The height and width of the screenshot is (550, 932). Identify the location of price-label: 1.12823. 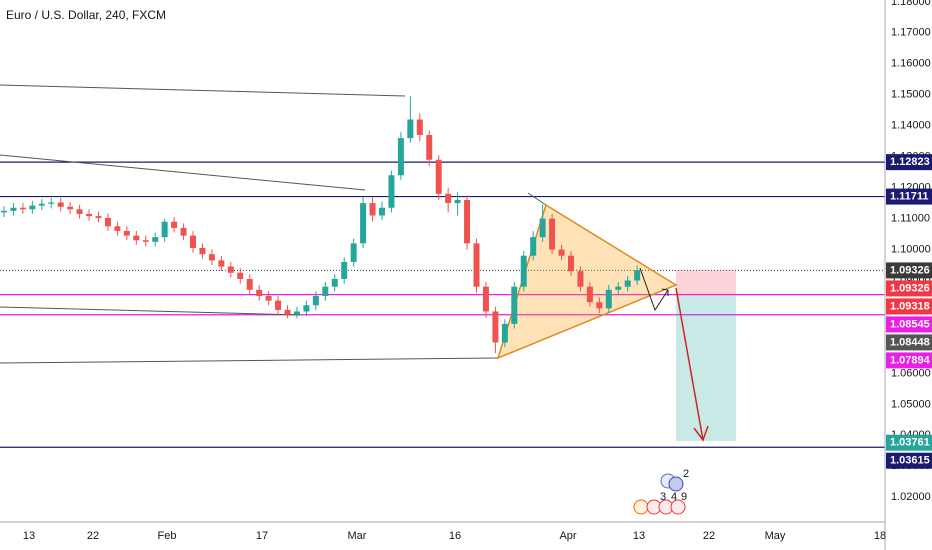
(910, 162).